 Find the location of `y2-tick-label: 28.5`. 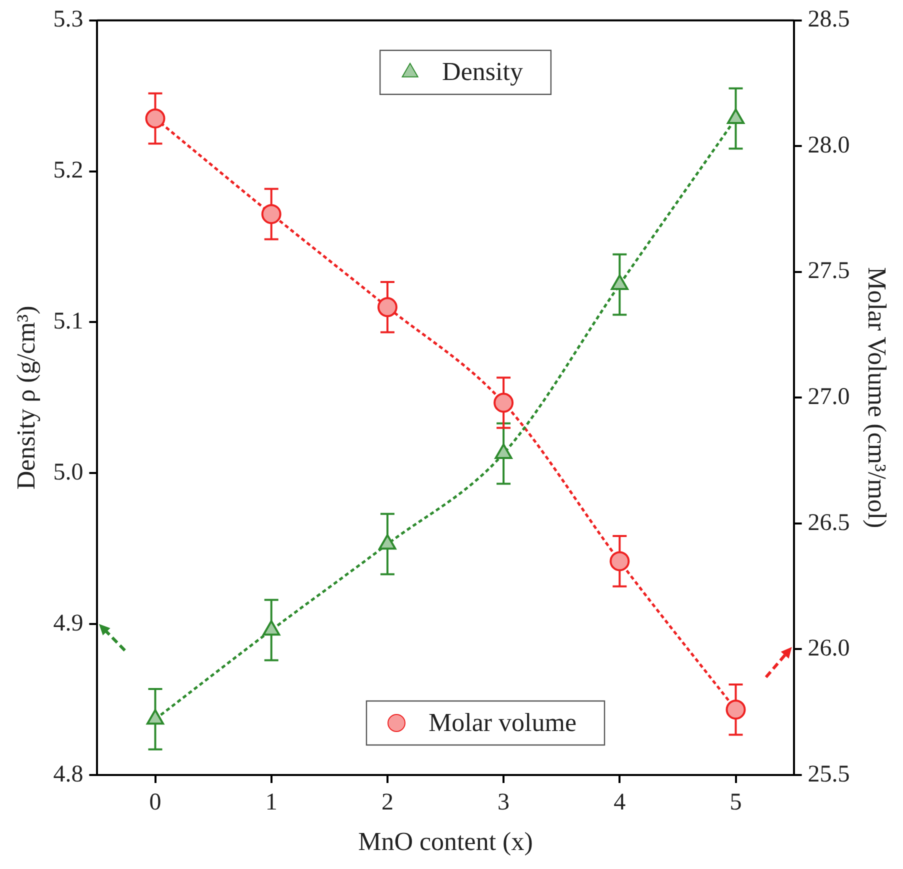

y2-tick-label: 28.5 is located at coordinates (829, 19).